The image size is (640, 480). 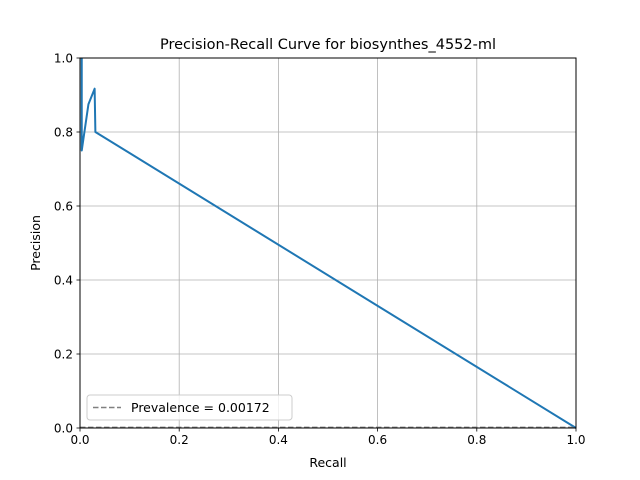 I want to click on x-tick-label: 0.6, so click(x=377, y=440).